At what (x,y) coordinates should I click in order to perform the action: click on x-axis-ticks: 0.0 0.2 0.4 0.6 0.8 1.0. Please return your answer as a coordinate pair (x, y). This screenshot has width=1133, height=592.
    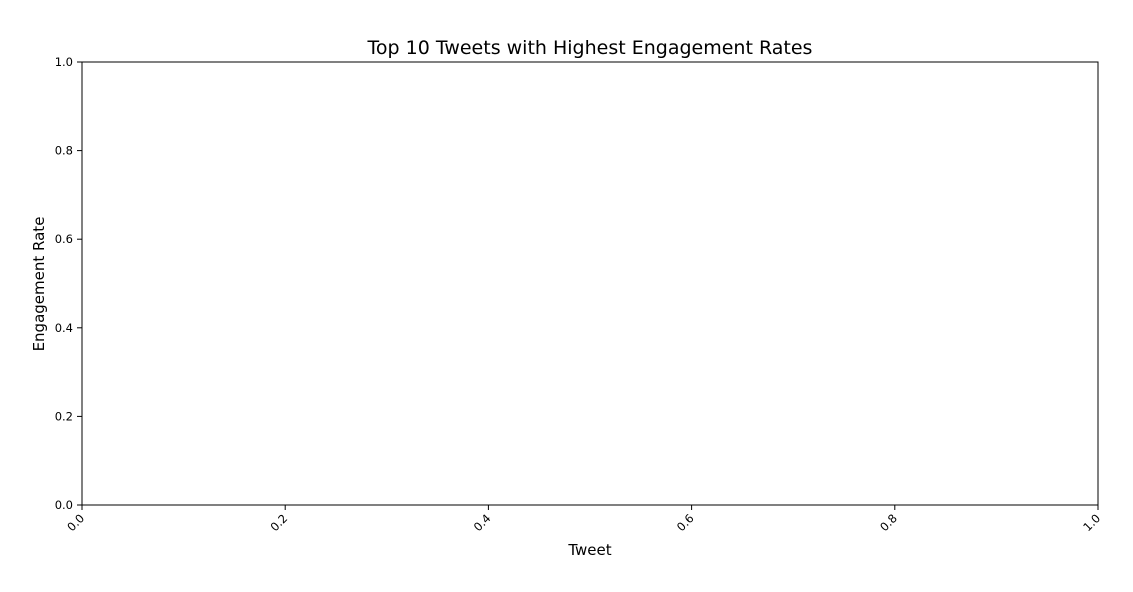
    Looking at the image, I should click on (583, 519).